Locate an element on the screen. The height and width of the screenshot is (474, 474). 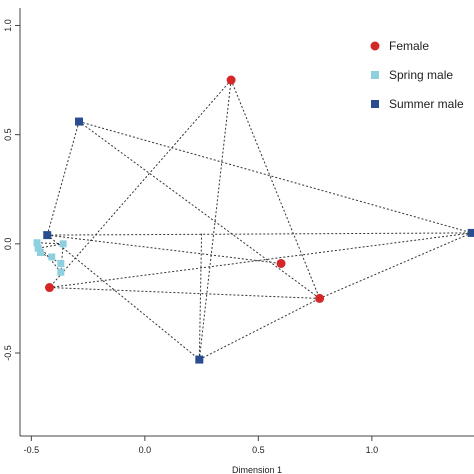
x-tick-label: -0.5 is located at coordinates (32, 450).